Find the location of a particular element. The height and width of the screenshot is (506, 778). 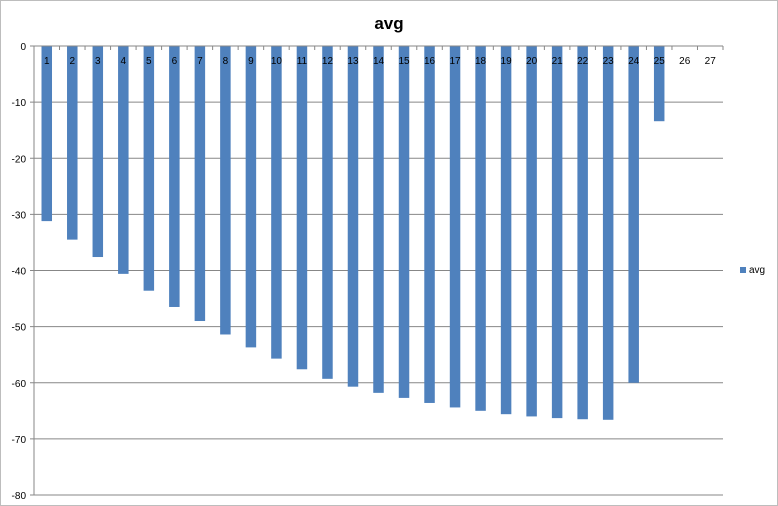

x-tick-label: 15 is located at coordinates (404, 61).